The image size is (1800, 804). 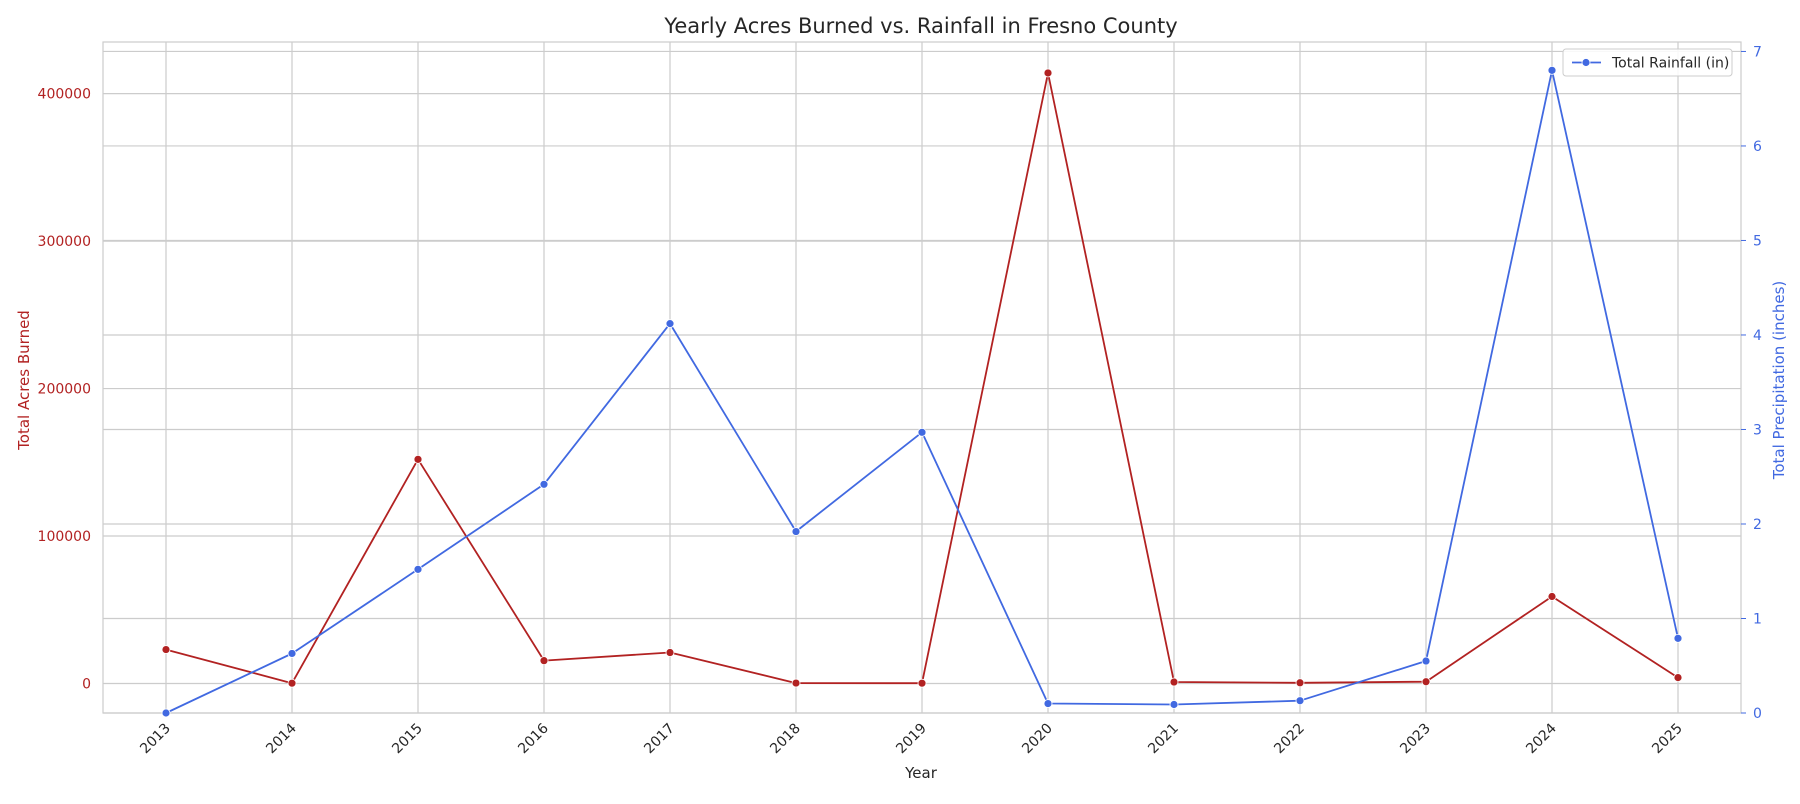 I want to click on y-right-tick-label: 2, so click(x=1757, y=525).